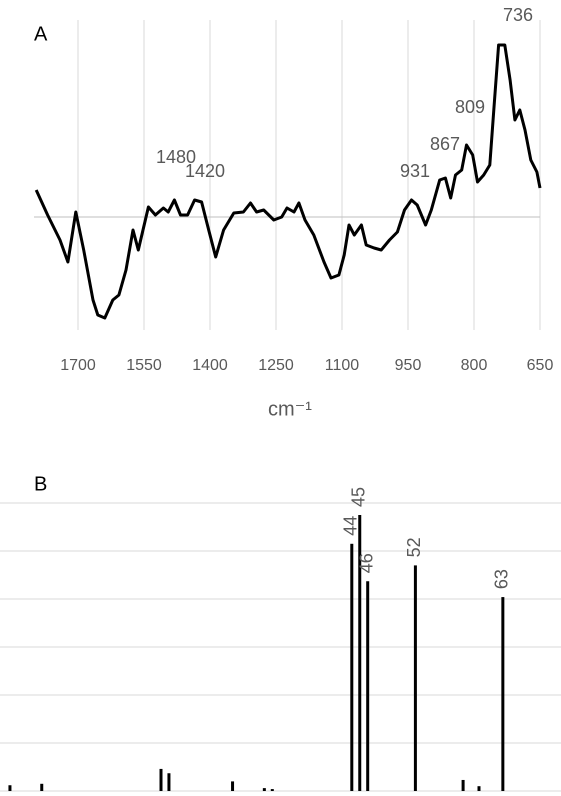 This screenshot has width=561, height=796. I want to click on peak-label: 809, so click(470, 107).